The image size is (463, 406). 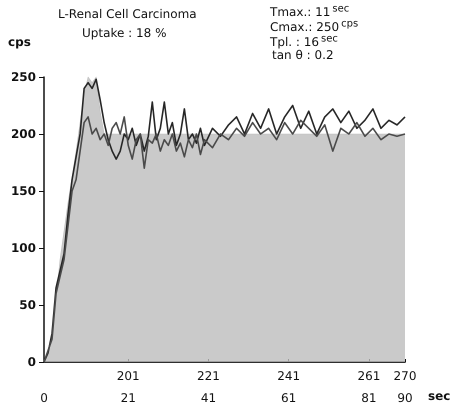 I want to click on x-tick-label: 61, so click(x=288, y=398).